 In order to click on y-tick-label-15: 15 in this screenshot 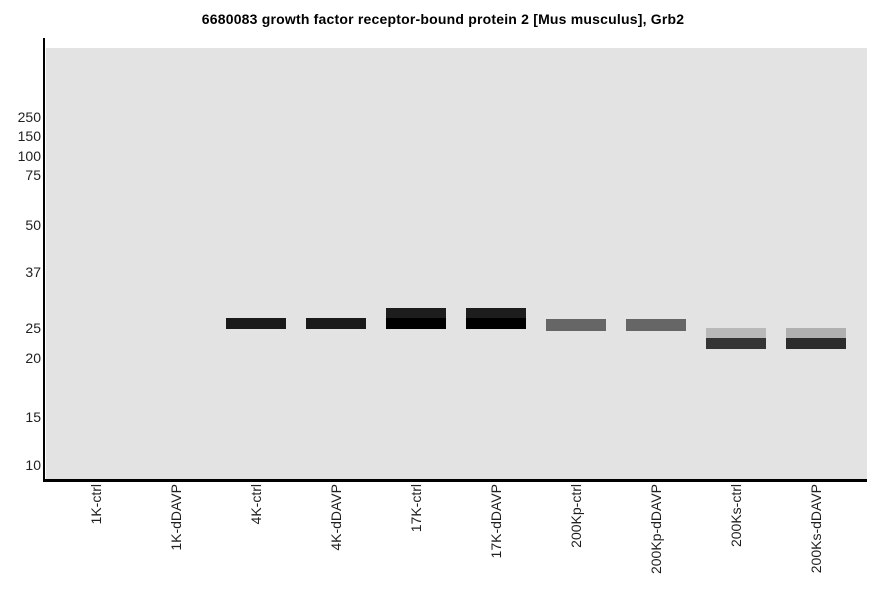, I will do `click(33, 417)`.